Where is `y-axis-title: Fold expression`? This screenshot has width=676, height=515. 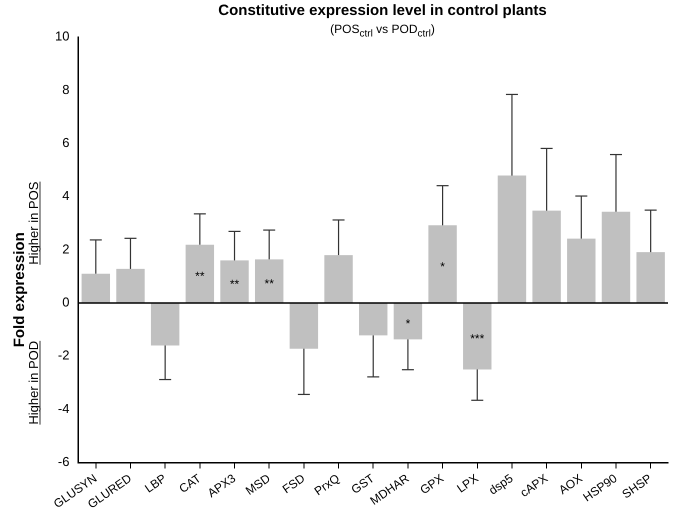 y-axis-title: Fold expression is located at coordinates (19, 290).